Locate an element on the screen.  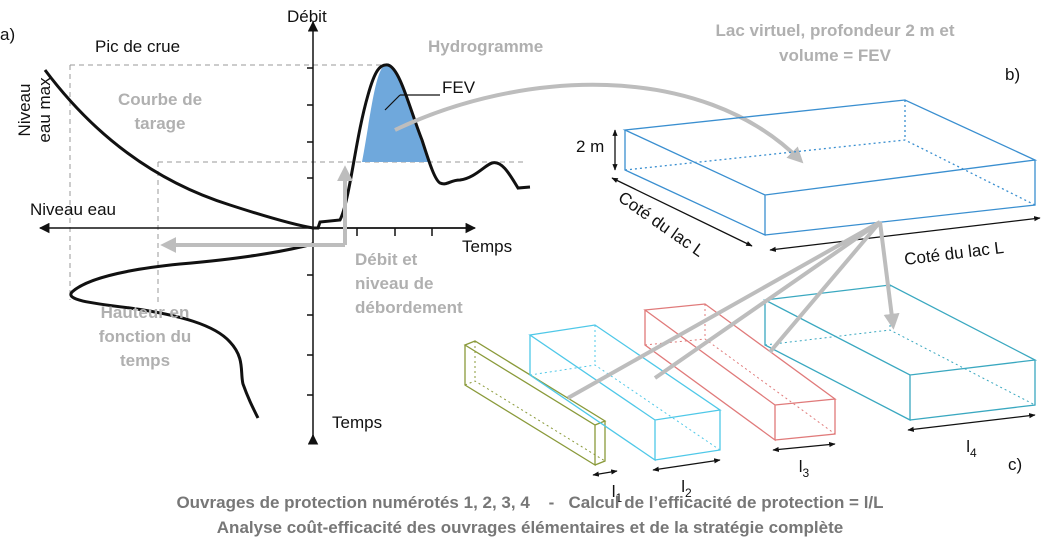
rating-curve-label: Courbe de tarage is located at coordinates (160, 111).